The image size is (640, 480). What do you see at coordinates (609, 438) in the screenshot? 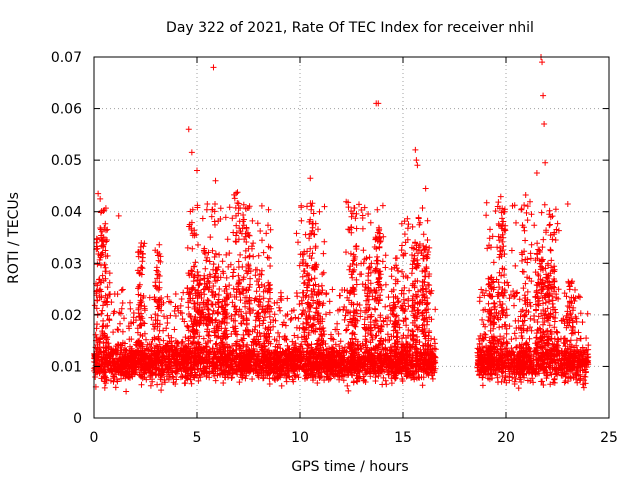
I see `x-tick-label: 25` at bounding box center [609, 438].